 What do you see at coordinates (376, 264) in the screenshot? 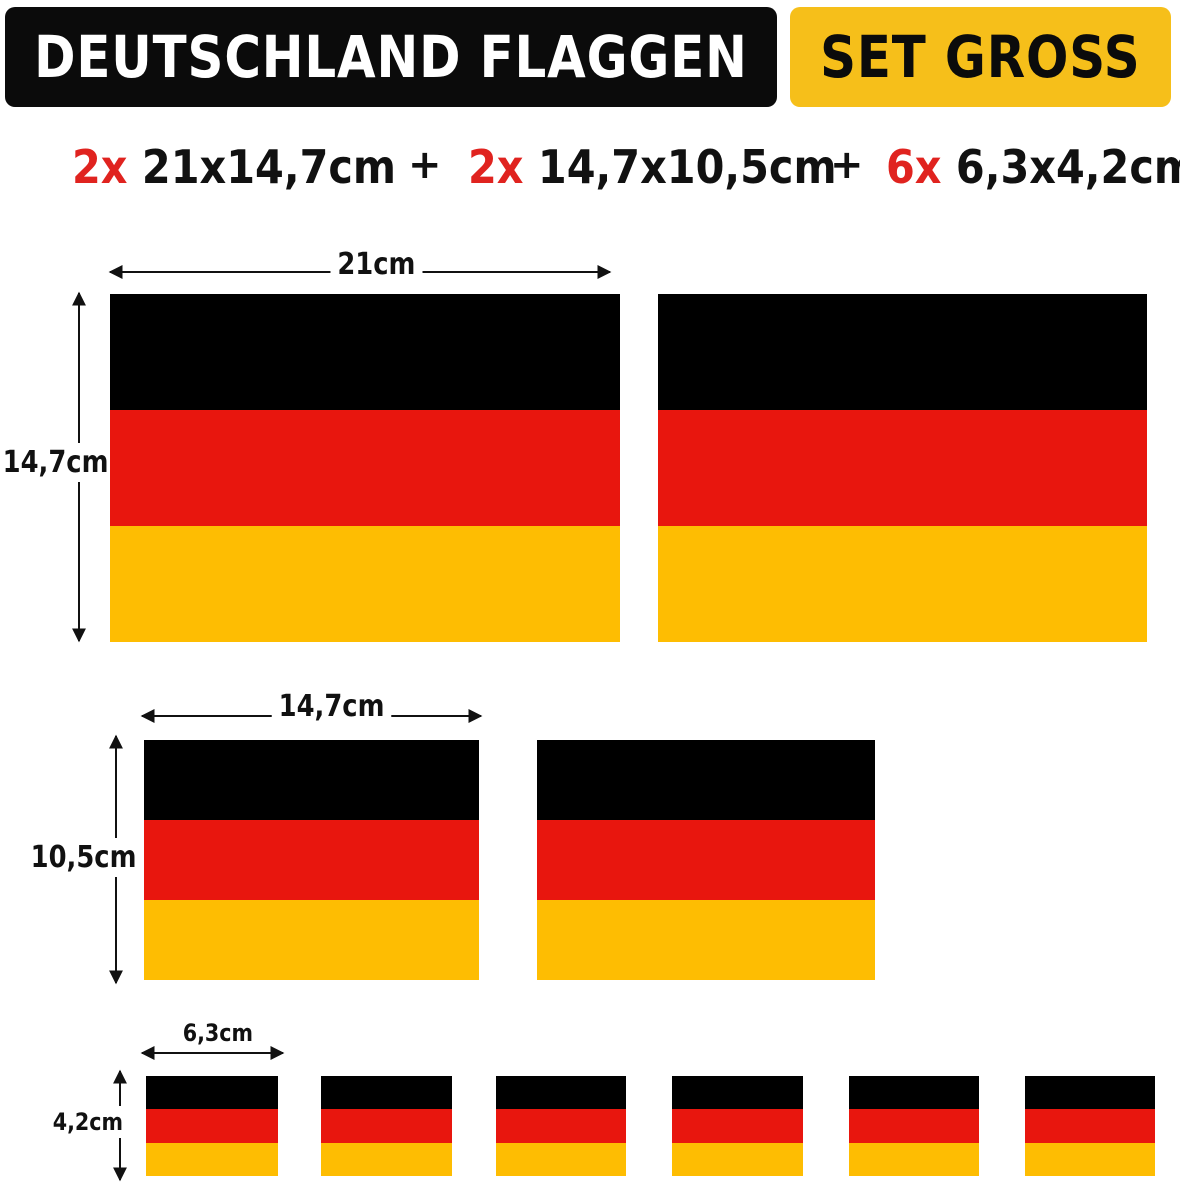
I see `large-width-label: 21cm` at bounding box center [376, 264].